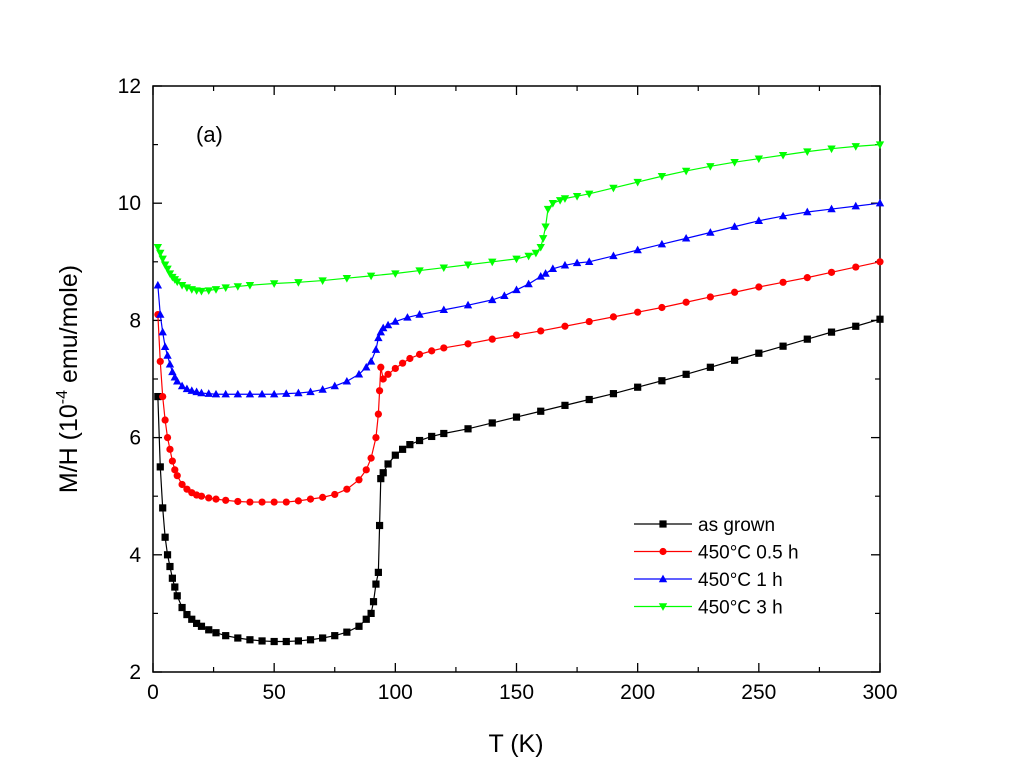  What do you see at coordinates (135, 555) in the screenshot?
I see `y-tick-label: 4` at bounding box center [135, 555].